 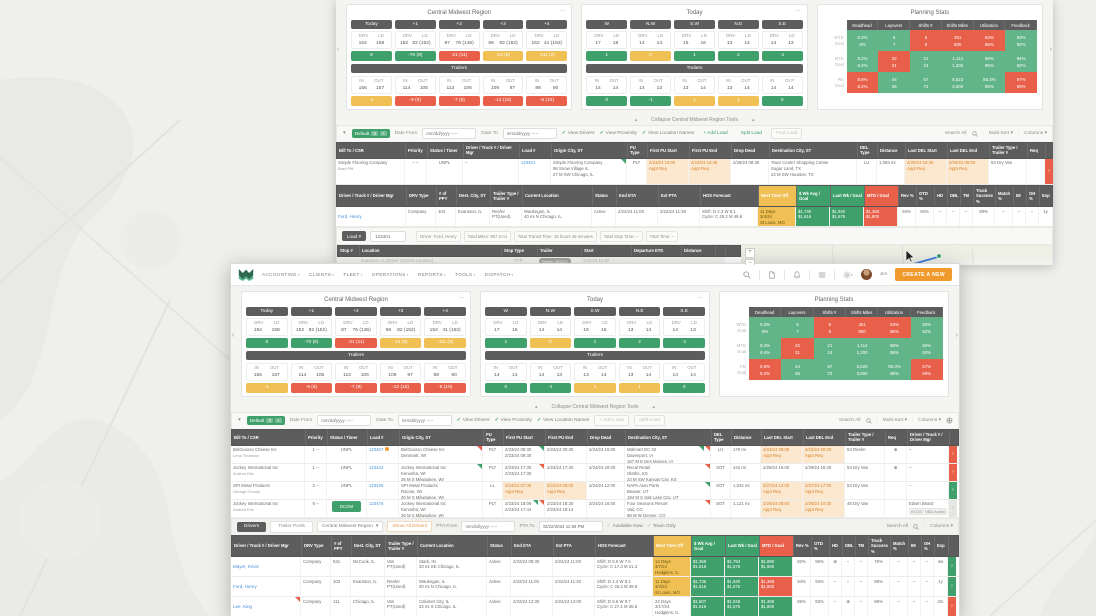 I want to click on day-column-header: W, so click(x=506, y=311).